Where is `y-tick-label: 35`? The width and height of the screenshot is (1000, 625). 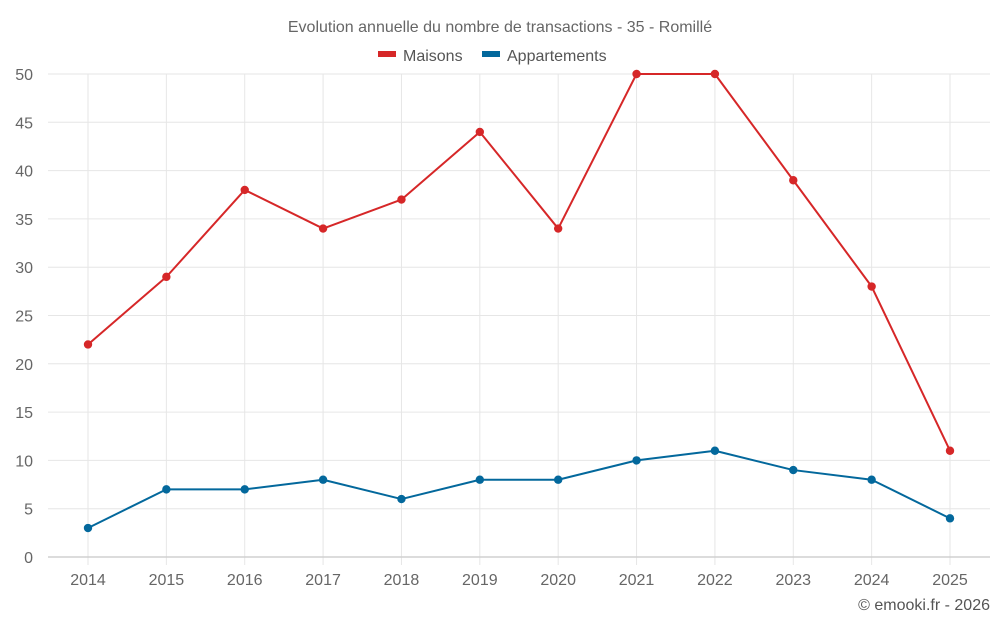 y-tick-label: 35 is located at coordinates (24, 220).